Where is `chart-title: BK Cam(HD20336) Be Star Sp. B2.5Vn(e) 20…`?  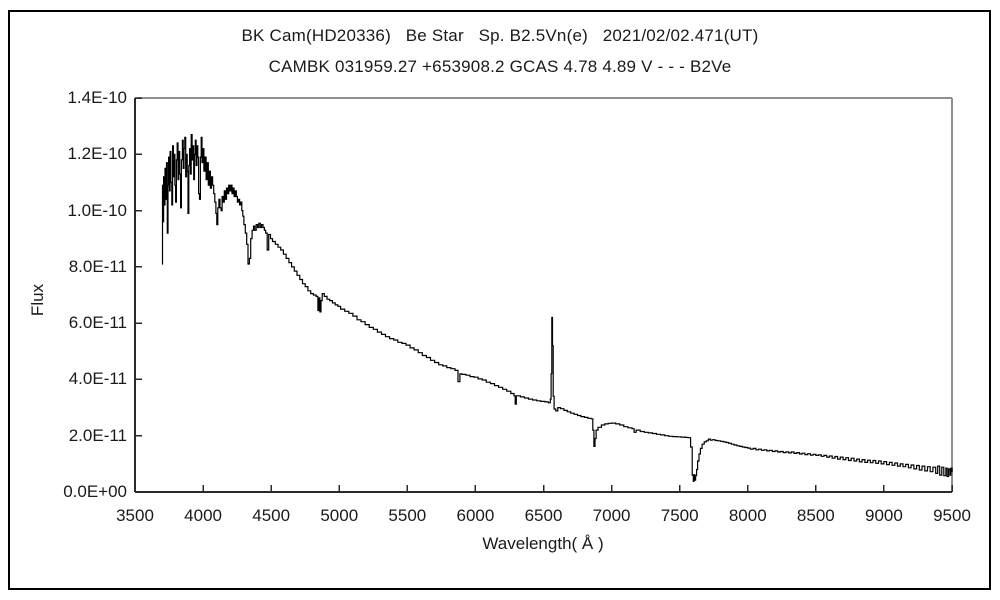 chart-title: BK Cam(HD20336) Be Star Sp. B2.5Vn(e) 20… is located at coordinates (500, 35).